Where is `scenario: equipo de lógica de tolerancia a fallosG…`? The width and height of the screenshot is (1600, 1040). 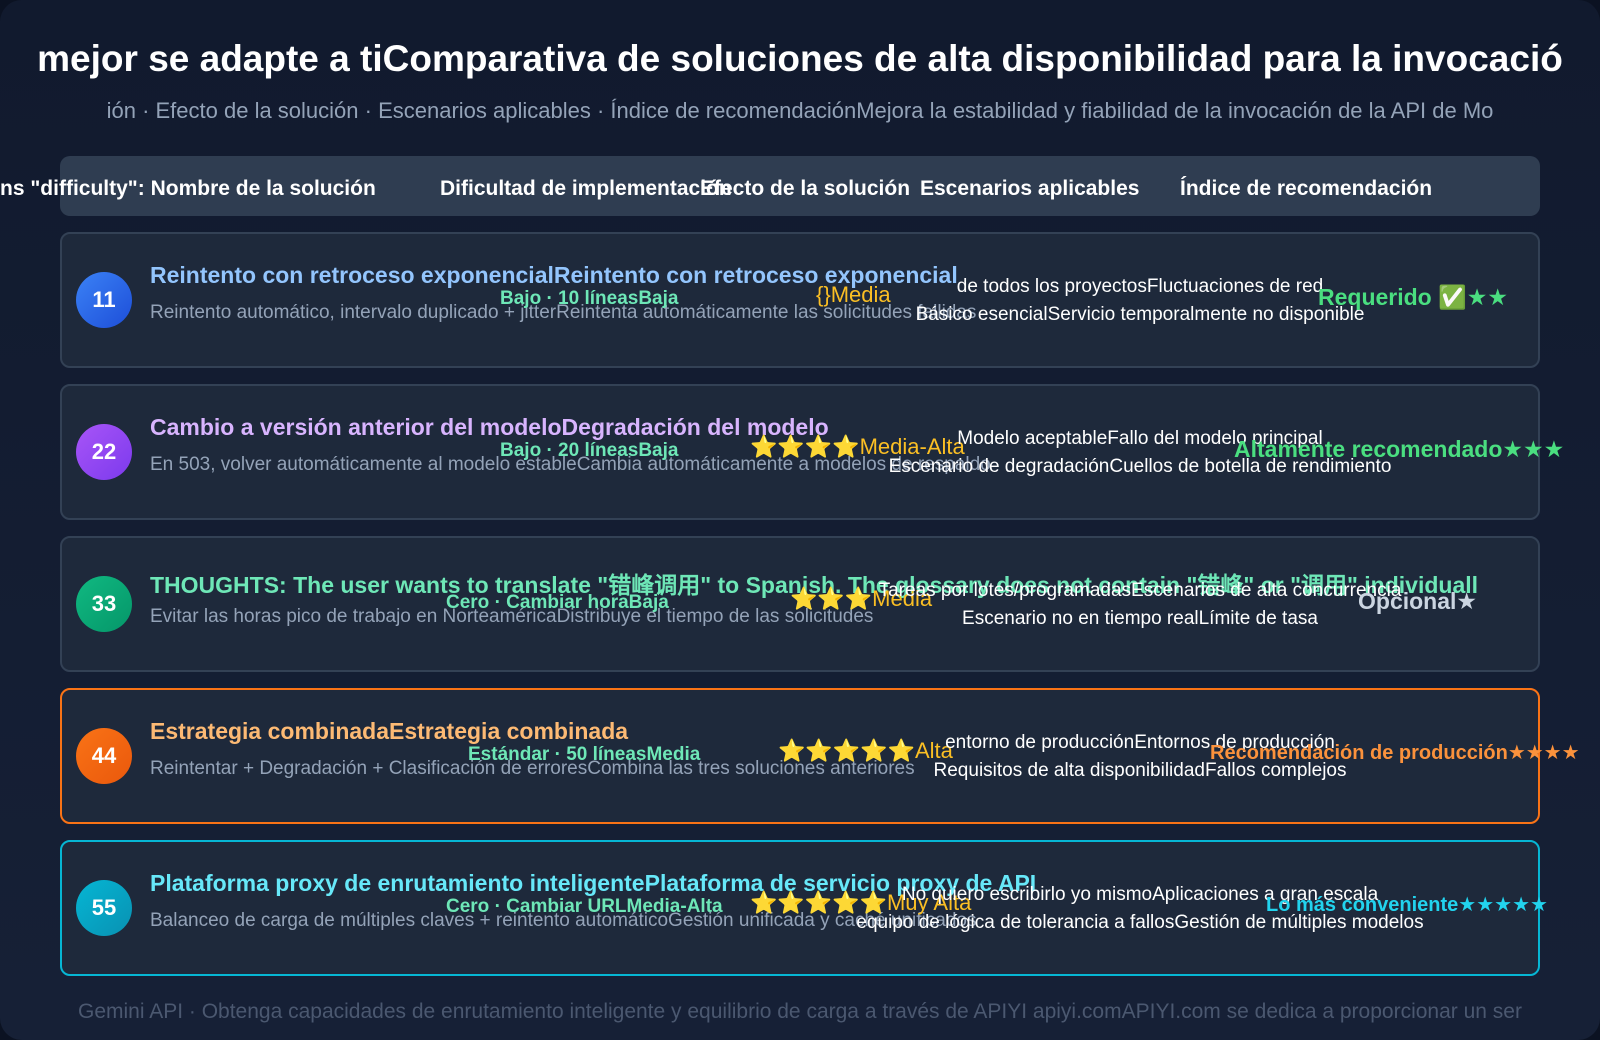
scenario: equipo de lógica de tolerancia a fallosG… is located at coordinates (1140, 922).